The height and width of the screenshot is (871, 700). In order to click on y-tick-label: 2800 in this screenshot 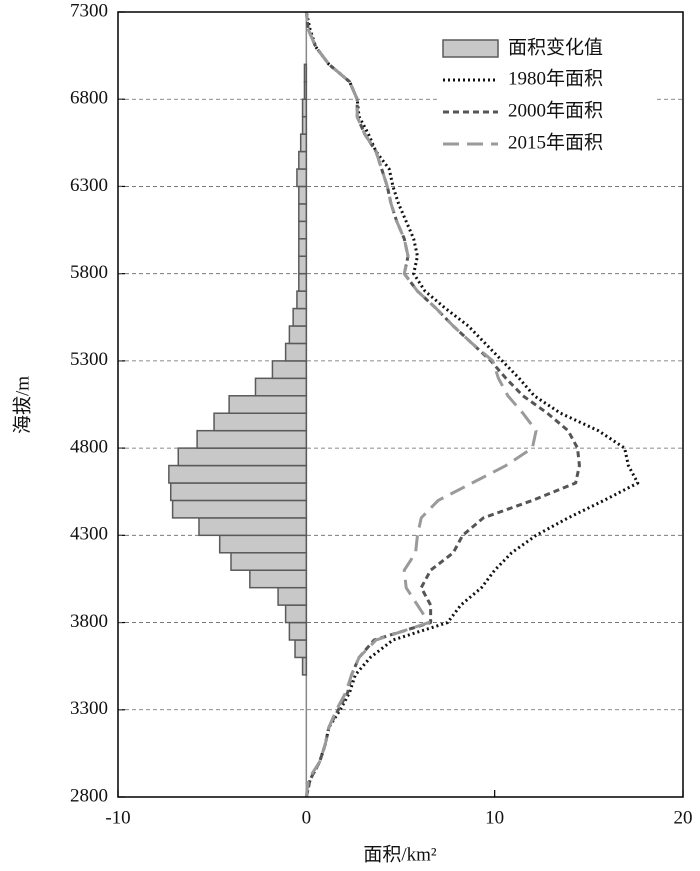, I will do `click(89, 795)`.